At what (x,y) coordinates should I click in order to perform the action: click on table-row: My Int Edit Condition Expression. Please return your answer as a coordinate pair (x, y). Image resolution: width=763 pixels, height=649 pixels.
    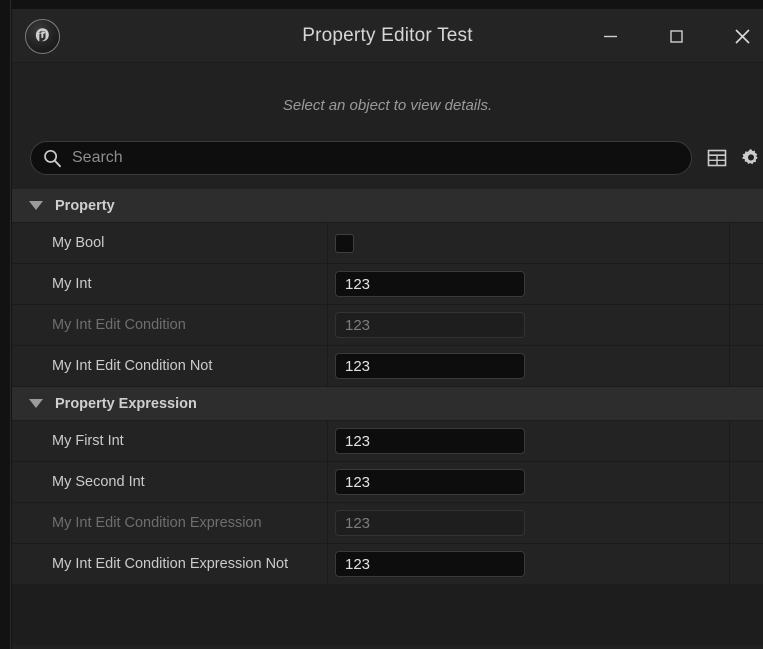
    Looking at the image, I should click on (387, 523).